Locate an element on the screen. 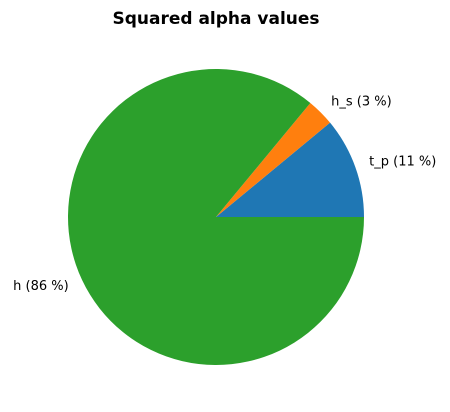 The image size is (450, 412). chart-title: Squared alpha values is located at coordinates (215, 19).